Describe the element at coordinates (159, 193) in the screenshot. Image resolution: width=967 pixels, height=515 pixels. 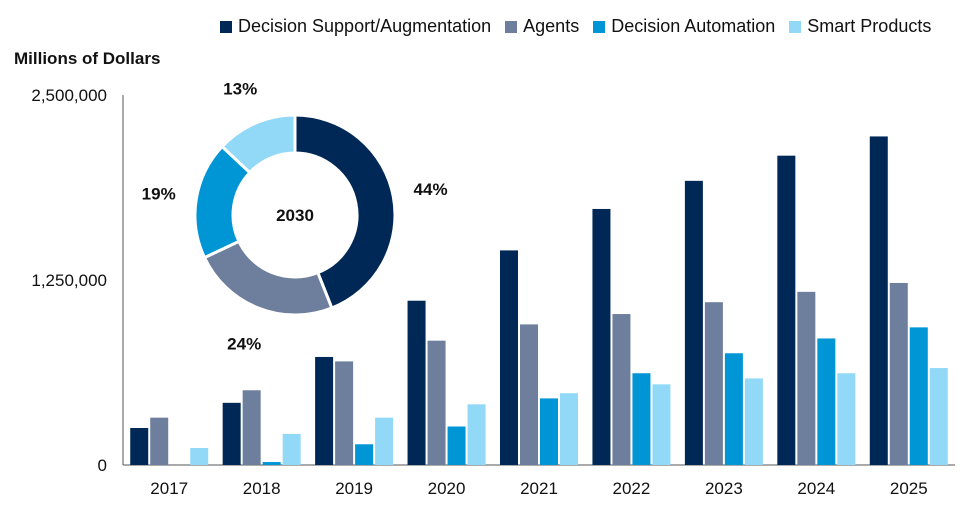
I see `donut-slice-label: 19%` at that location.